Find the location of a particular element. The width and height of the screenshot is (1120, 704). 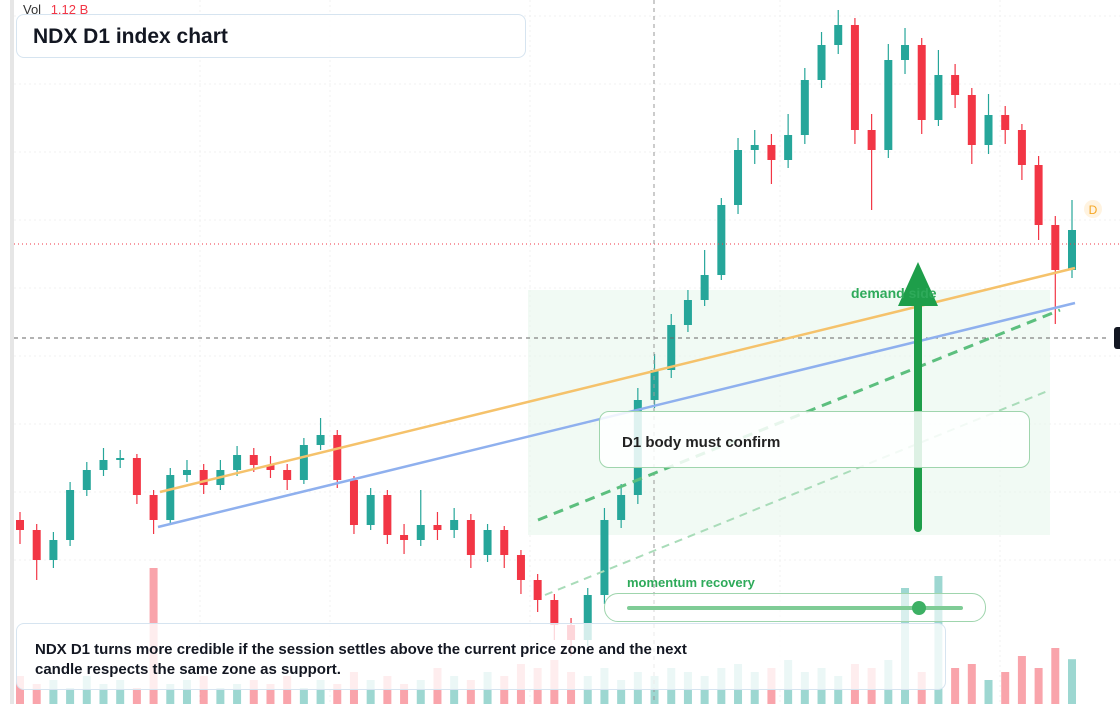

zone-label: demand side is located at coordinates (894, 293).